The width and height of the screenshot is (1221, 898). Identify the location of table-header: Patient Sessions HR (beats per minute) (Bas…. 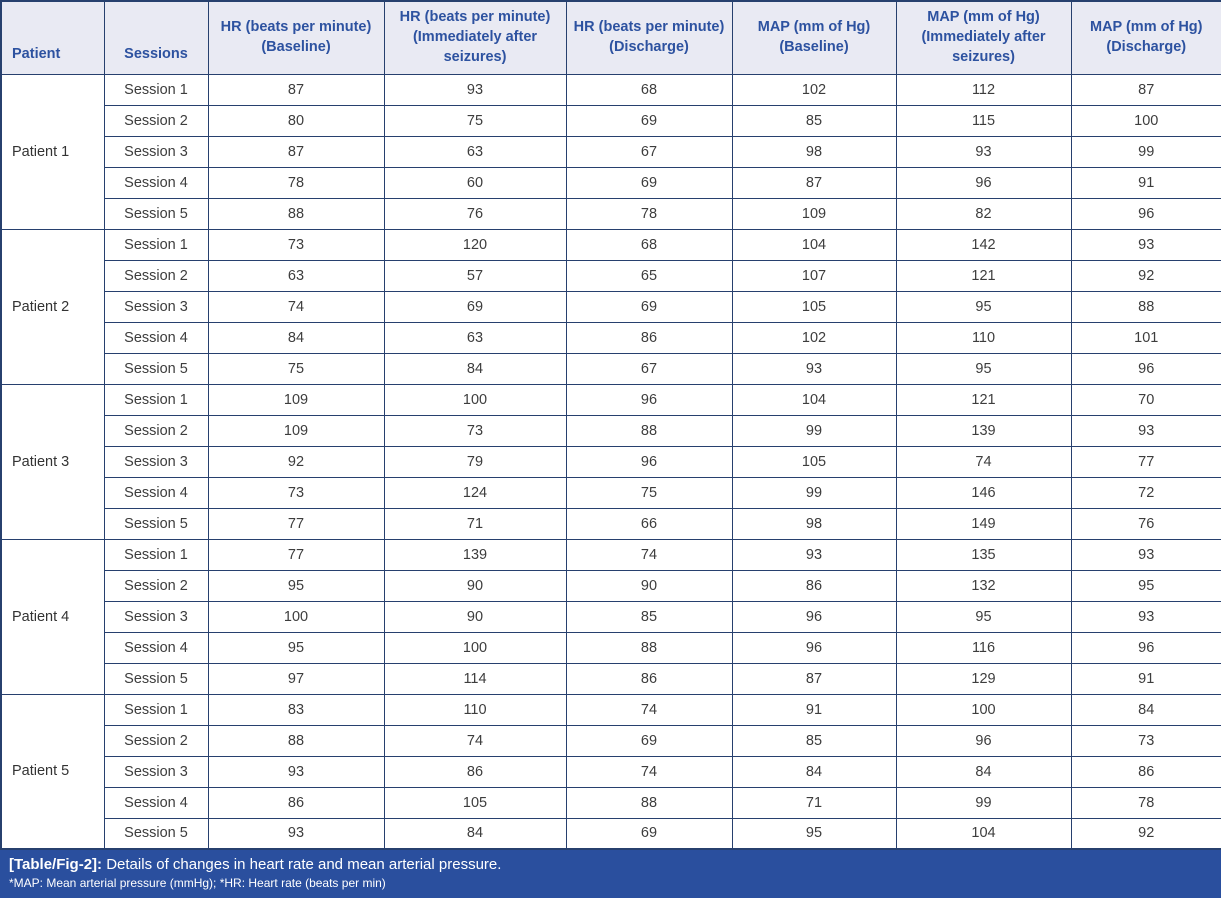
(610, 37).